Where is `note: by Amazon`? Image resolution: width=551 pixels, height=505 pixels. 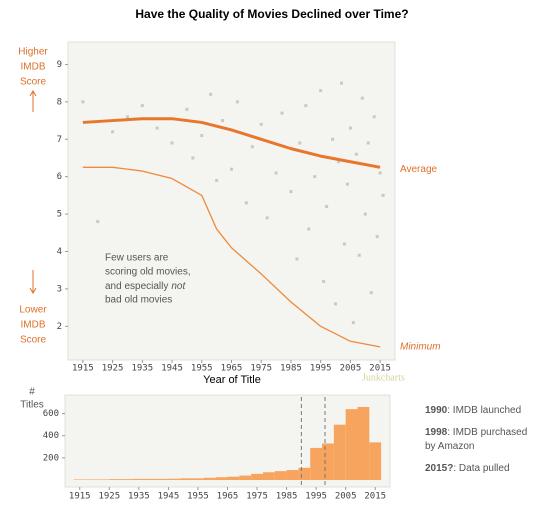
note: by Amazon is located at coordinates (449, 446).